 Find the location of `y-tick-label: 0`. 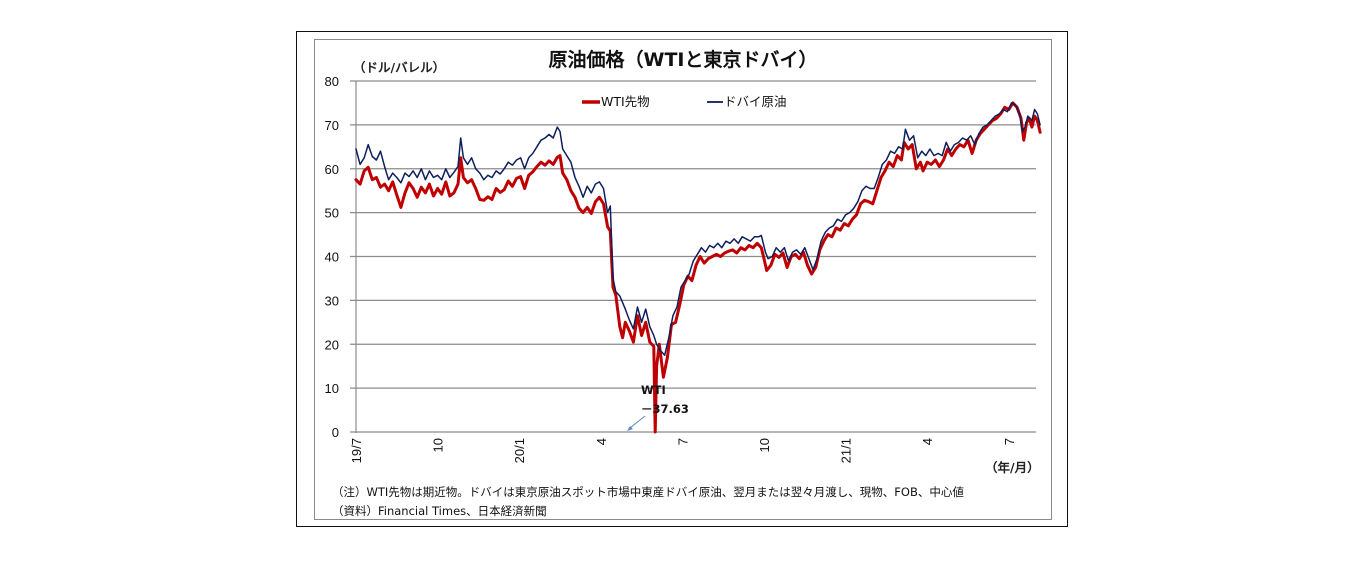

y-tick-label: 0 is located at coordinates (335, 432).